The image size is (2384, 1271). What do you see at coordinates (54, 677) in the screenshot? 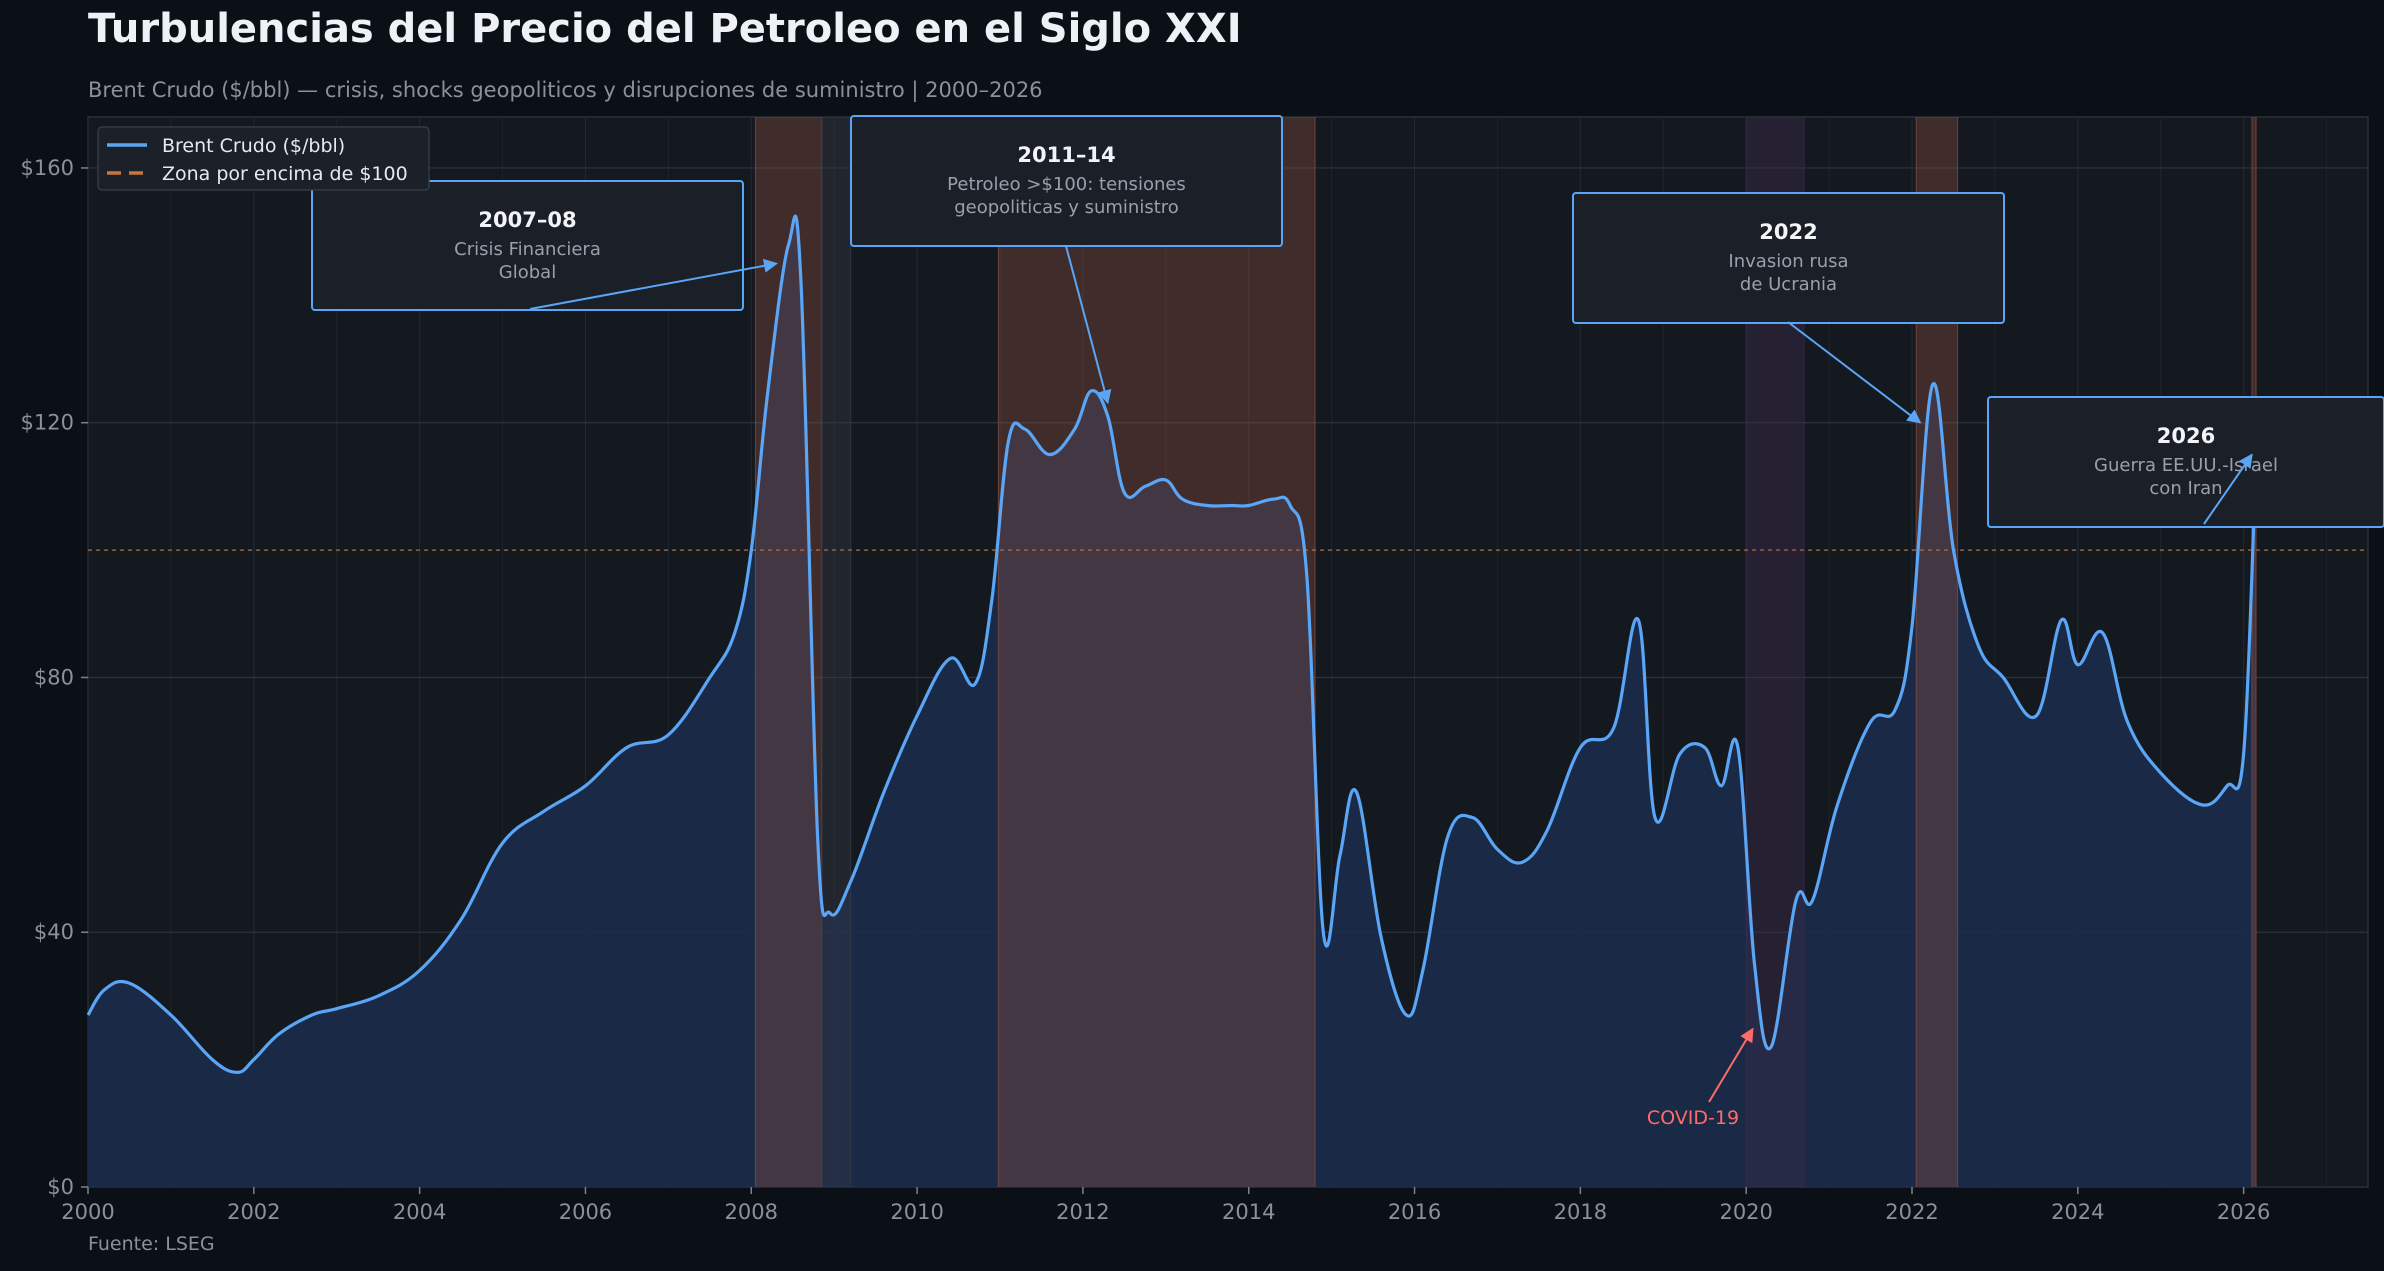
I see `y-tick-label: $80` at bounding box center [54, 677].